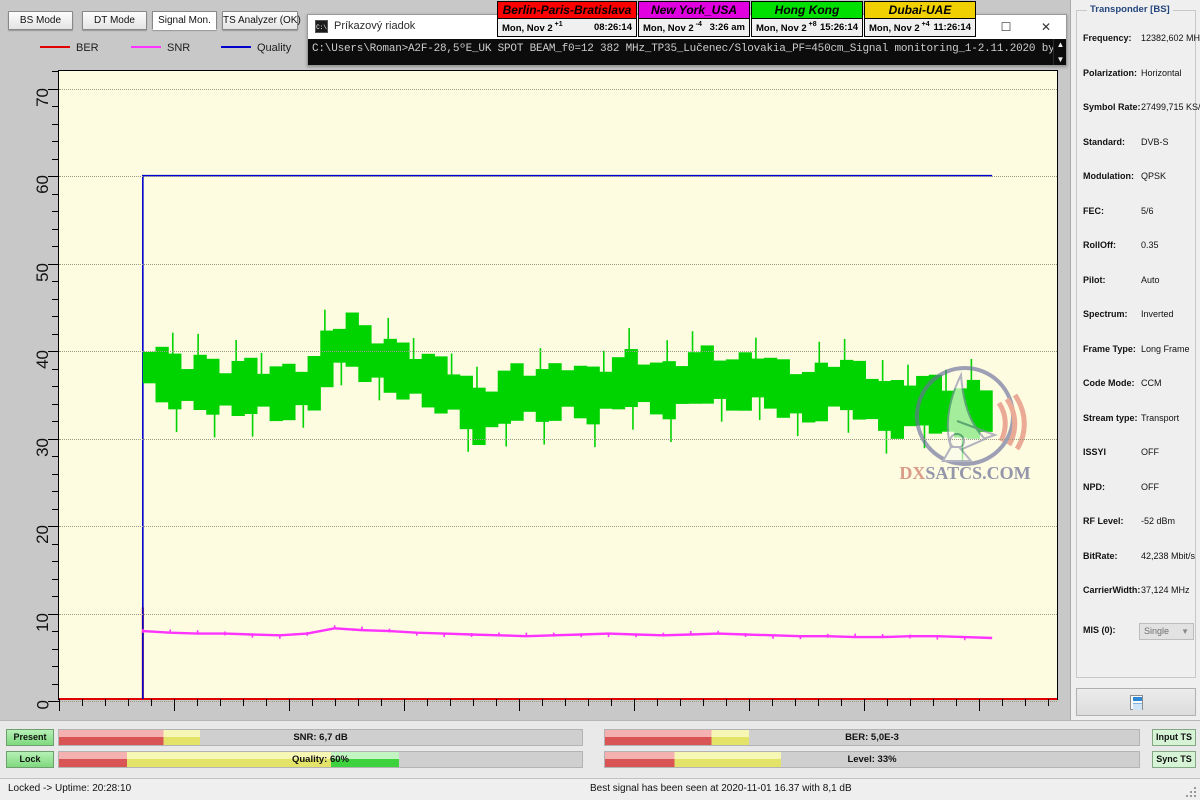 The width and height of the screenshot is (1200, 800). Describe the element at coordinates (1139, 352) in the screenshot. I see `field-frametype: Frame Type: Long Frame` at that location.